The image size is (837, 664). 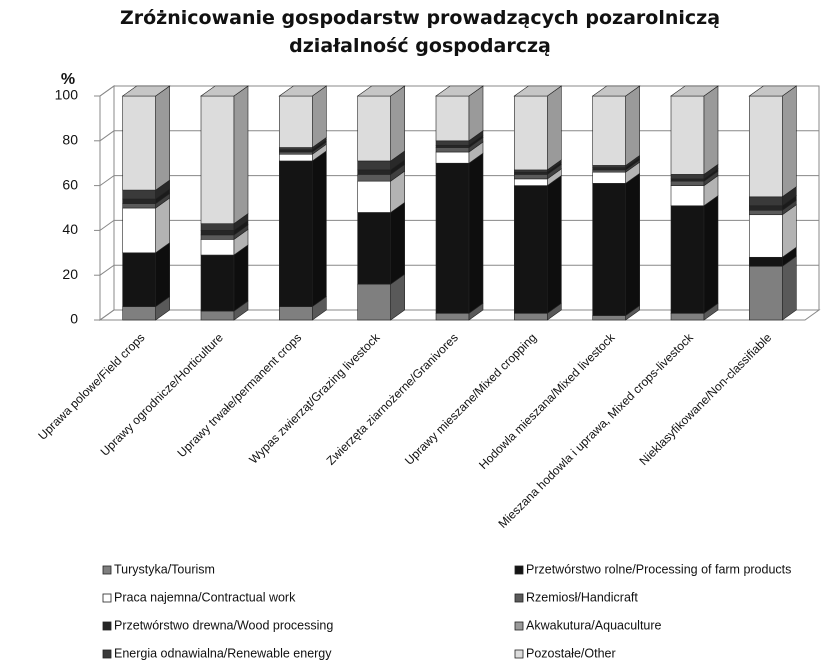 What do you see at coordinates (164, 569) in the screenshot?
I see `legend-label: Turystyka/Tourism` at bounding box center [164, 569].